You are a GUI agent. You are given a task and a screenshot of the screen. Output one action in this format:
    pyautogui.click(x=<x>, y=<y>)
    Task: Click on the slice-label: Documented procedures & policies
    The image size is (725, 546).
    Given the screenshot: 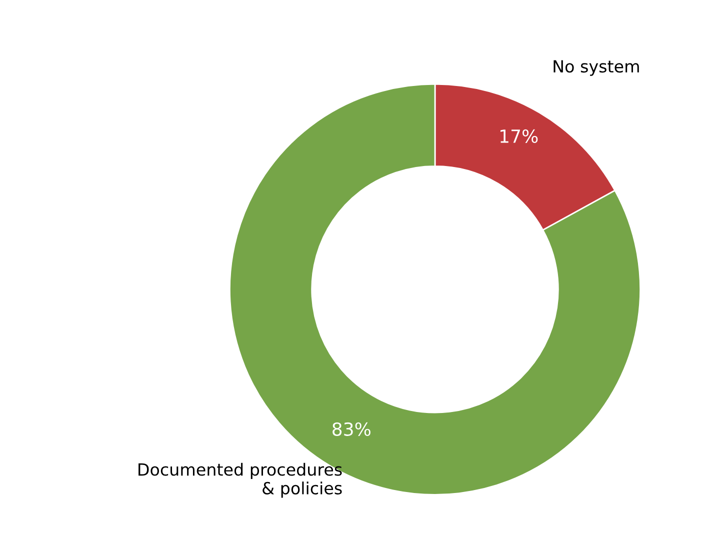 What is the action you would take?
    pyautogui.click(x=240, y=480)
    